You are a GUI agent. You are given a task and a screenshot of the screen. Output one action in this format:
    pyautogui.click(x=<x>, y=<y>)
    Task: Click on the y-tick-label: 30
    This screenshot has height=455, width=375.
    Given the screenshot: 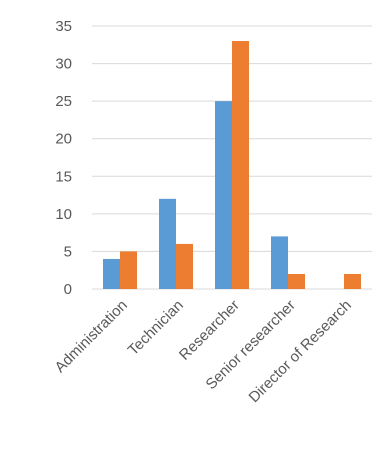 What is the action you would take?
    pyautogui.click(x=63, y=64)
    